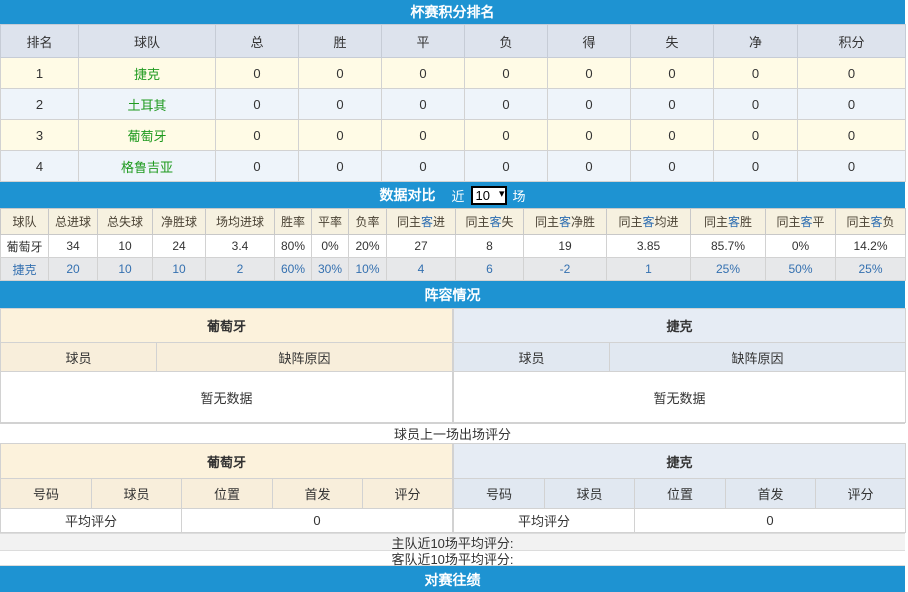 The height and width of the screenshot is (592, 908). Describe the element at coordinates (39, 41) in the screenshot. I see `col-rank: 排名` at that location.